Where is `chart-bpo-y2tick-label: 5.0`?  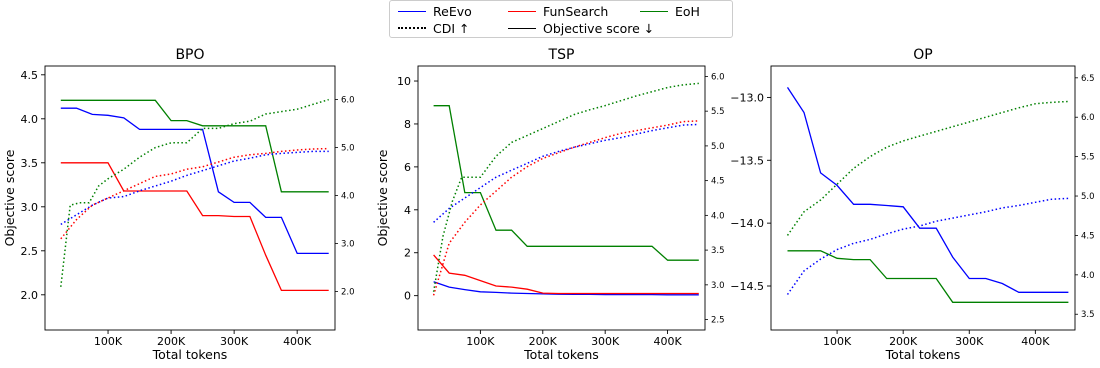
chart-bpo-y2tick-label: 5.0 is located at coordinates (348, 149).